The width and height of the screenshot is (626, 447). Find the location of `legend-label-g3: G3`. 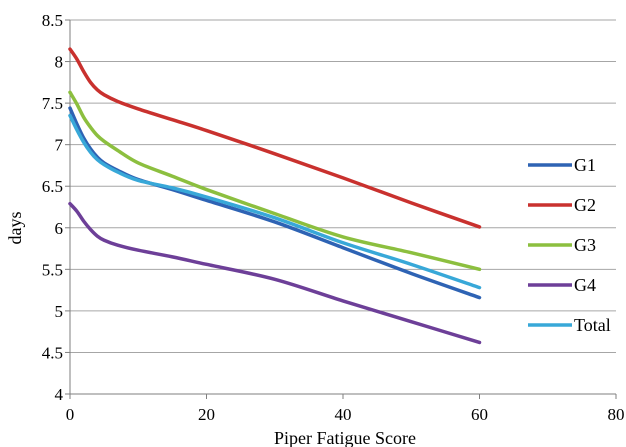

legend-label-g3: G3 is located at coordinates (585, 245).